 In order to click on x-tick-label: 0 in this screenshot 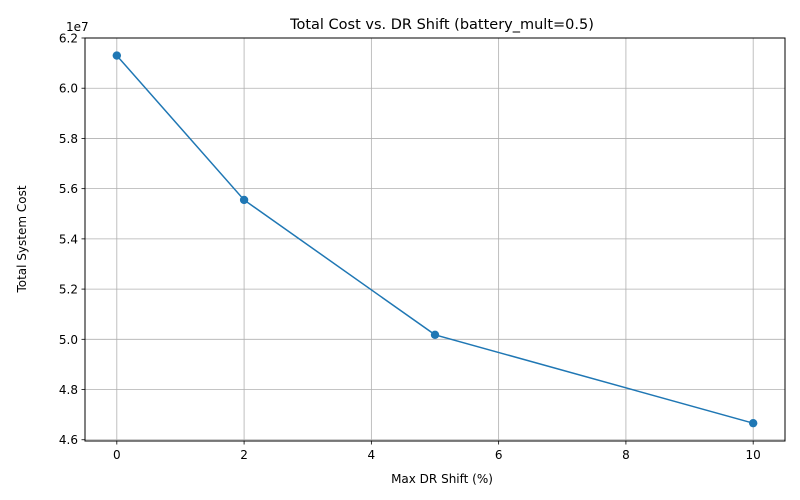, I will do `click(117, 455)`.